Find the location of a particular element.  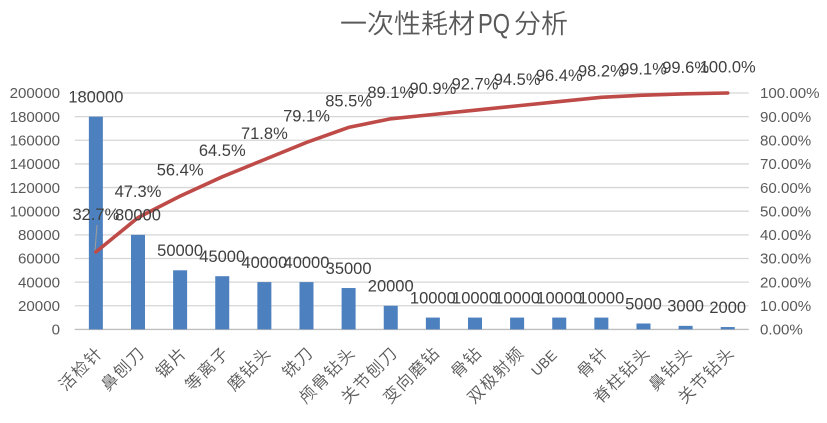

svg-text: 45000 is located at coordinates (222, 257).